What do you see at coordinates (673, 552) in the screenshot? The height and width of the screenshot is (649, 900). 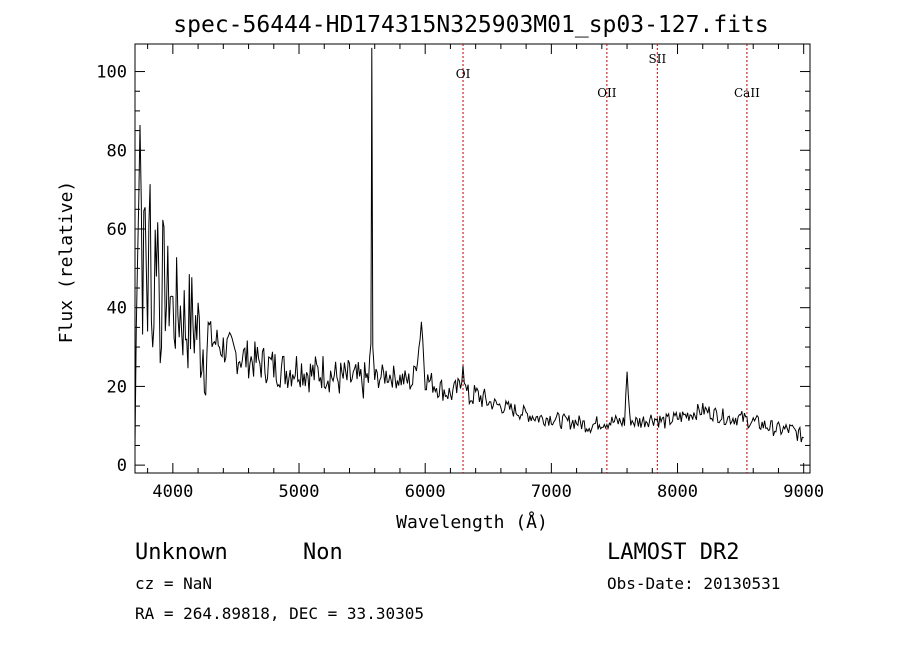 I see `survey-label: LAMOST DR2` at bounding box center [673, 552].